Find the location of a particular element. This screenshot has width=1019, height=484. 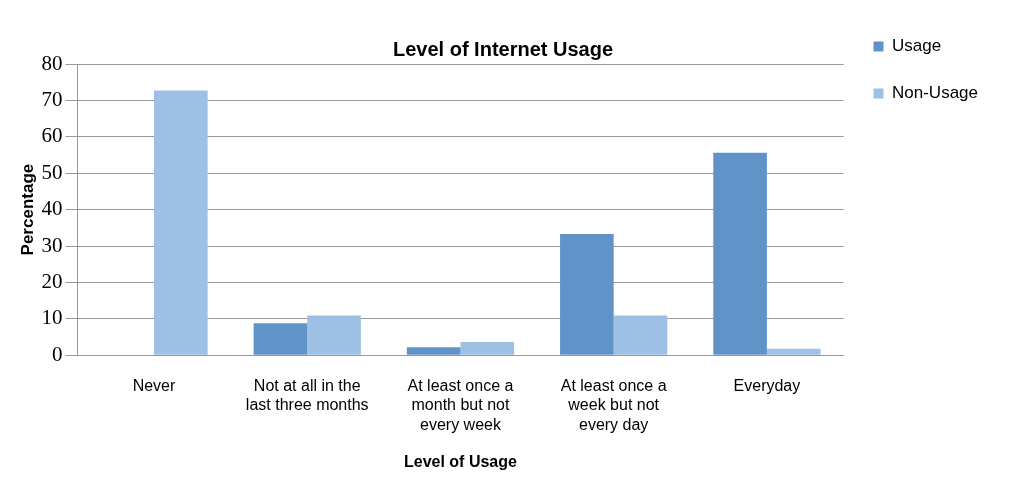

y-tick-label: 80 is located at coordinates (52, 62).